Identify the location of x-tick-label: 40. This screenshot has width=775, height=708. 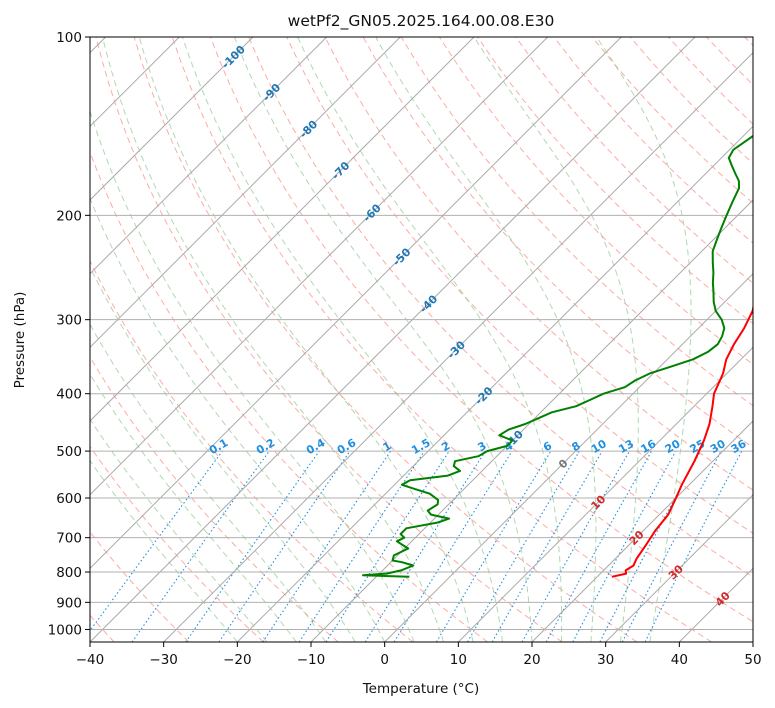
(679, 660).